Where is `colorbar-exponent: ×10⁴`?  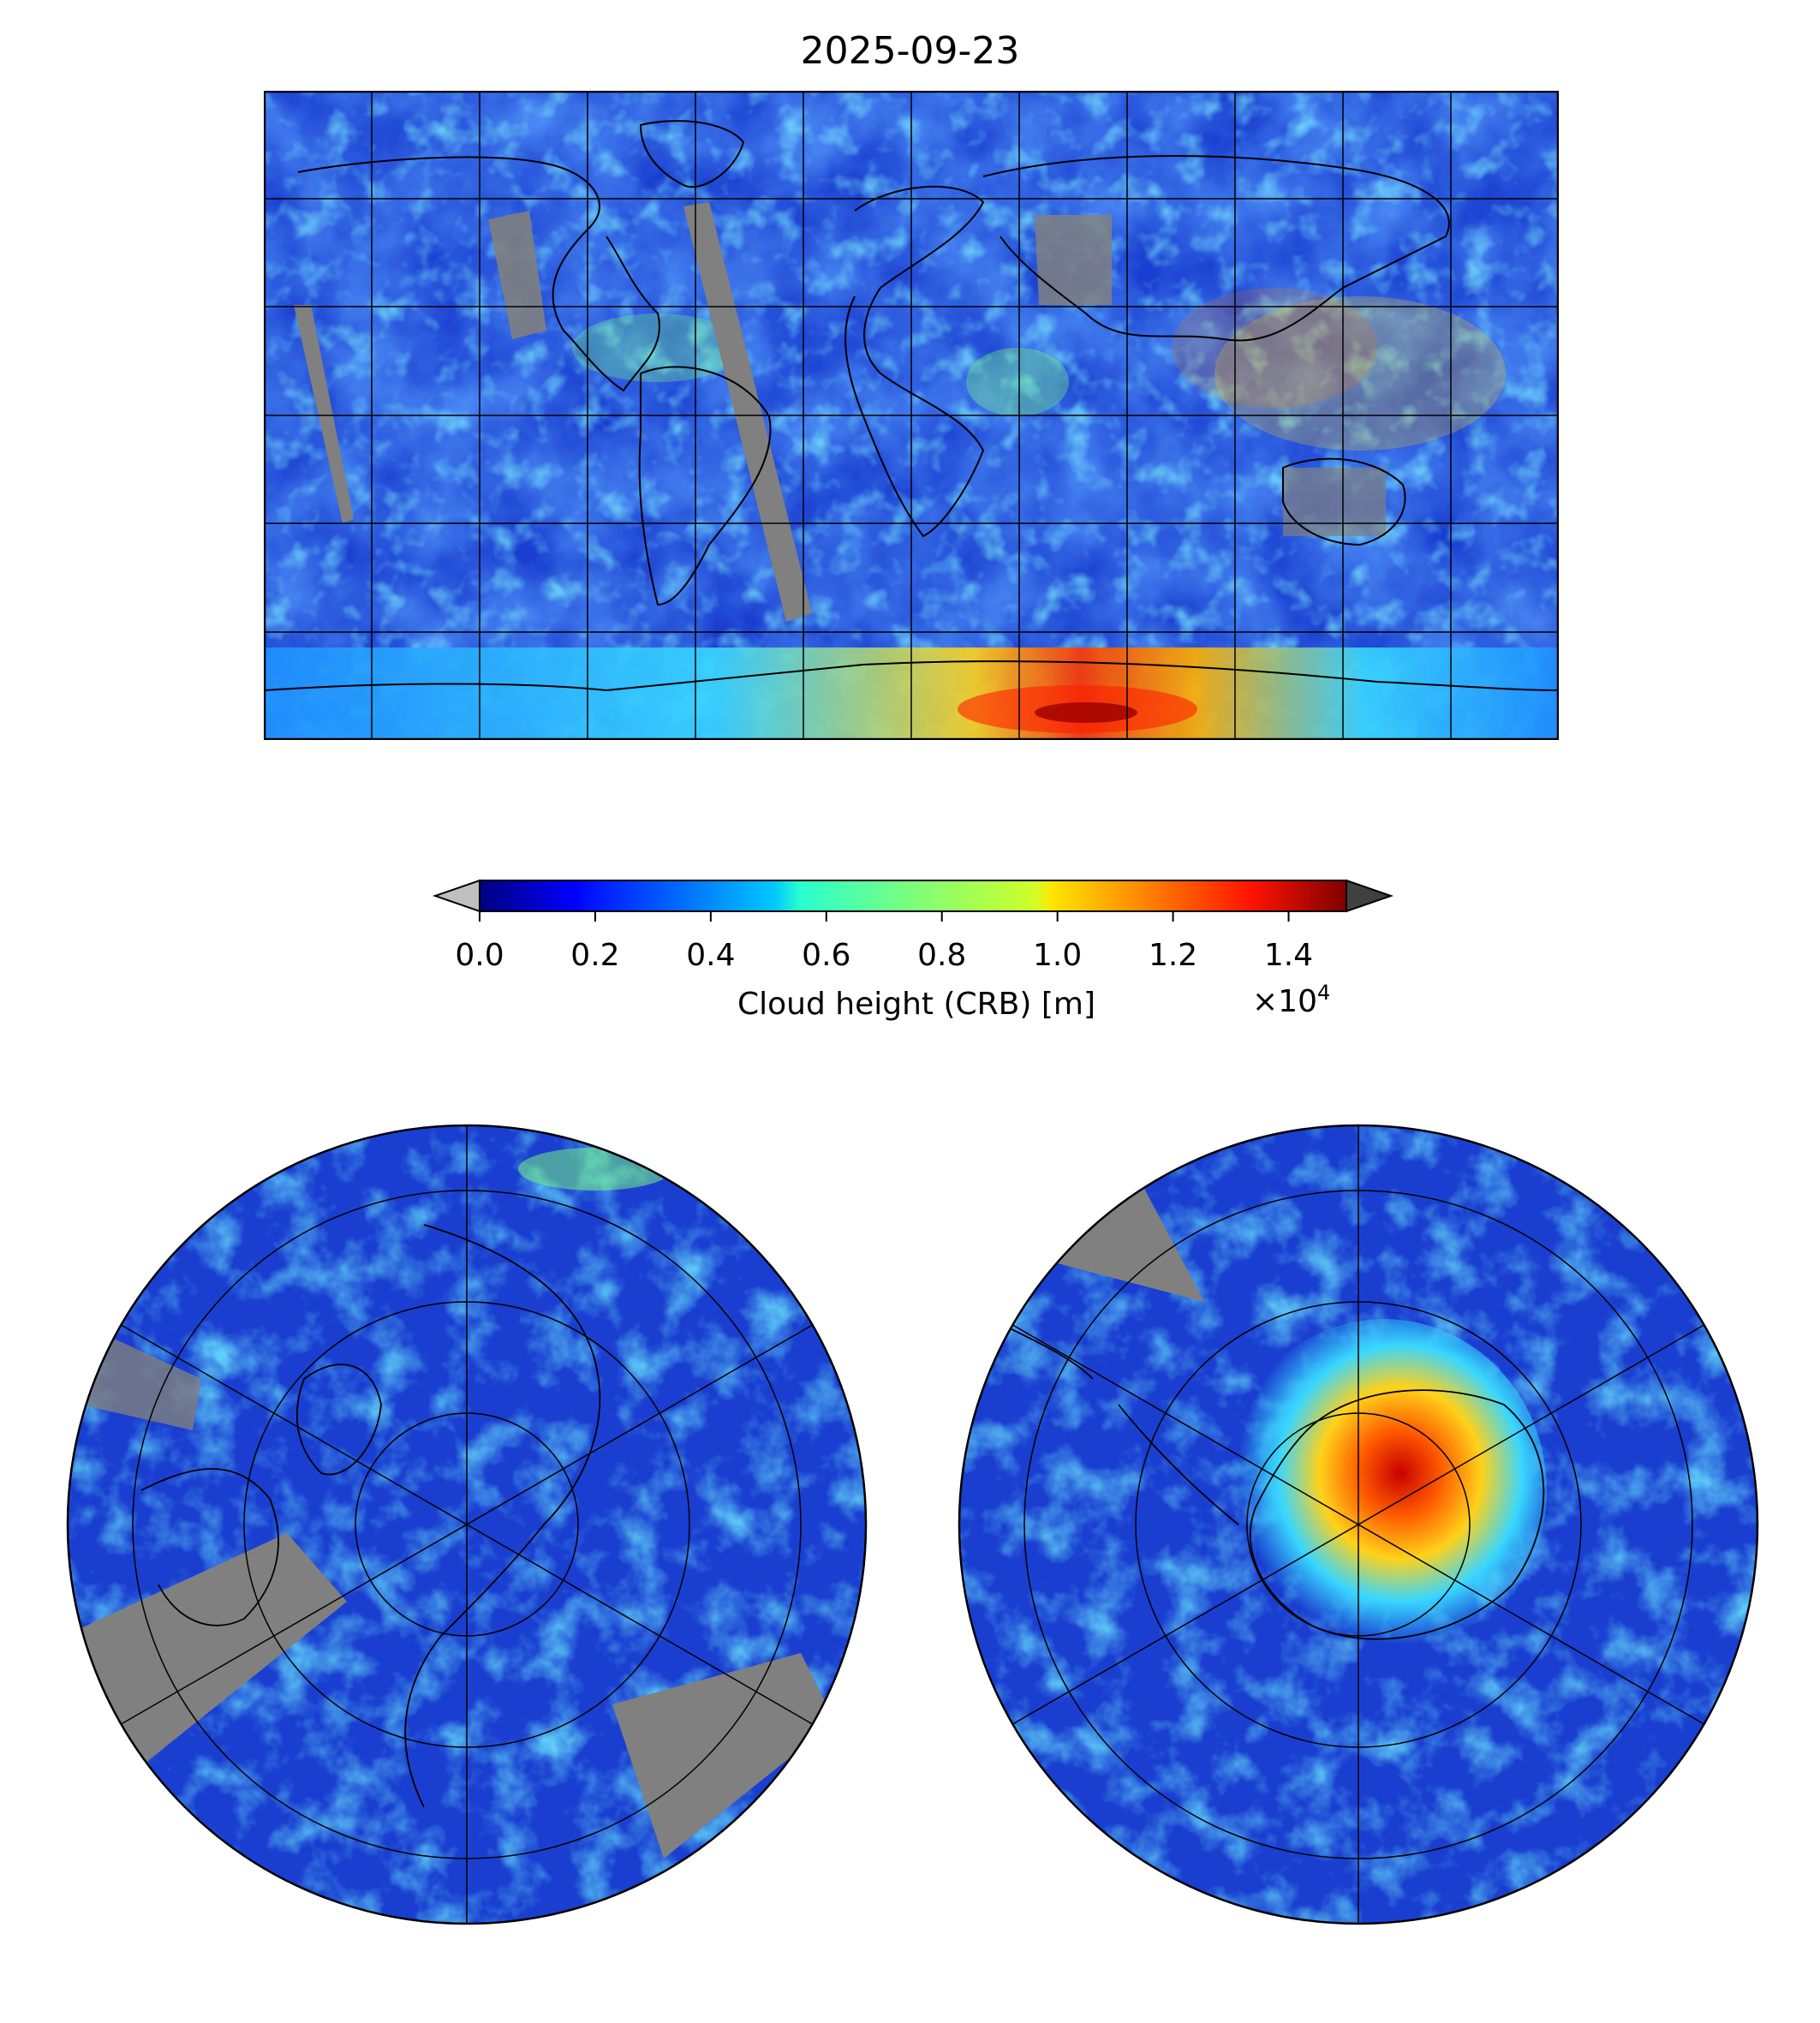 colorbar-exponent: ×10⁴ is located at coordinates (1291, 1000).